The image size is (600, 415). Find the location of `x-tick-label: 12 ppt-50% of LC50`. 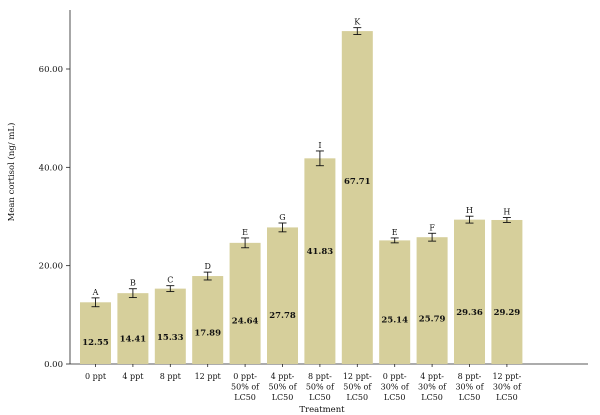

x-tick-label: 12 ppt-50% of LC50 is located at coordinates (358, 387).